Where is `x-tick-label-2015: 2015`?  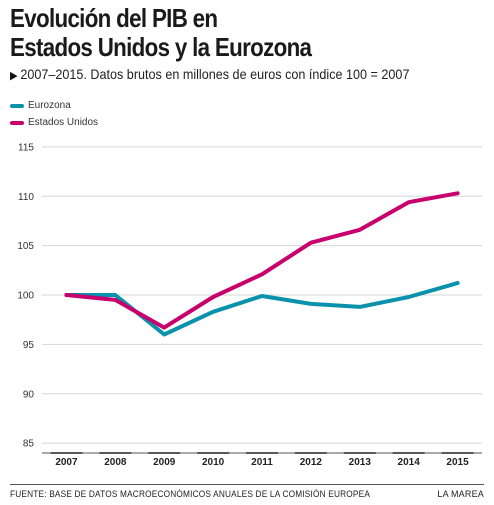
x-tick-label-2015: 2015 is located at coordinates (457, 462).